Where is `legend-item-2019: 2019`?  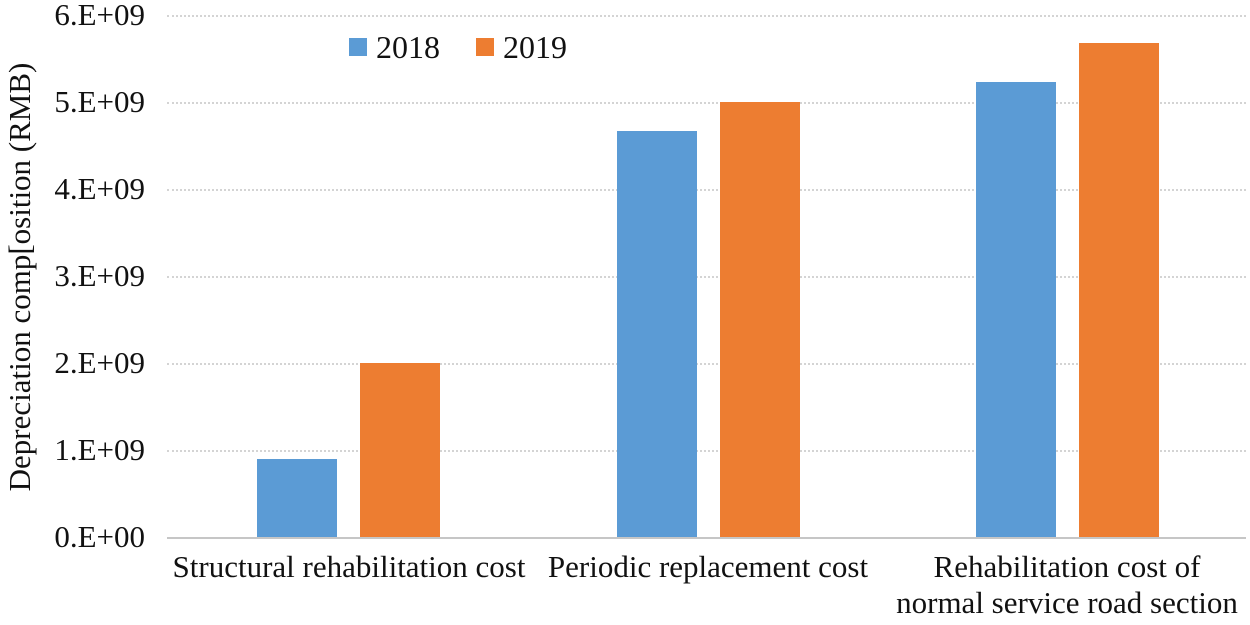
legend-item-2019: 2019 is located at coordinates (521, 47).